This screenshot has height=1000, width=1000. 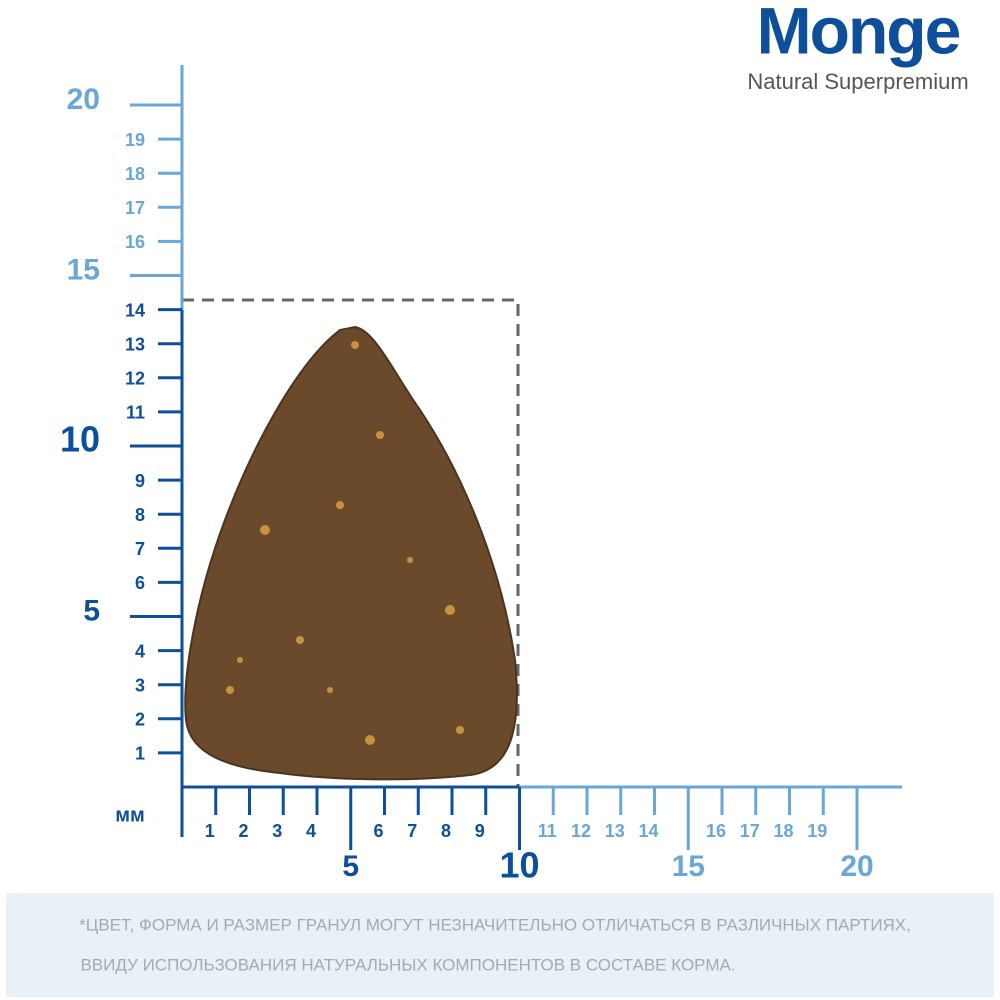 I want to click on y-tick-label: 11, so click(x=135, y=413).